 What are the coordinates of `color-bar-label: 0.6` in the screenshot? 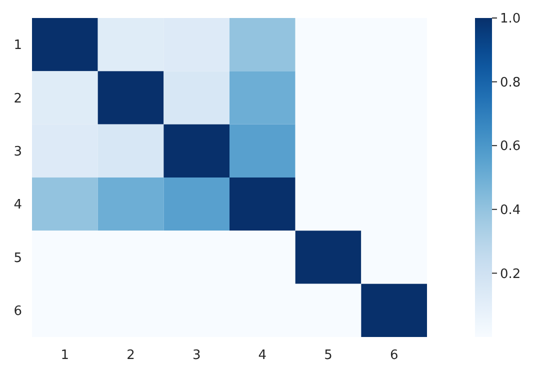 It's located at (510, 146).